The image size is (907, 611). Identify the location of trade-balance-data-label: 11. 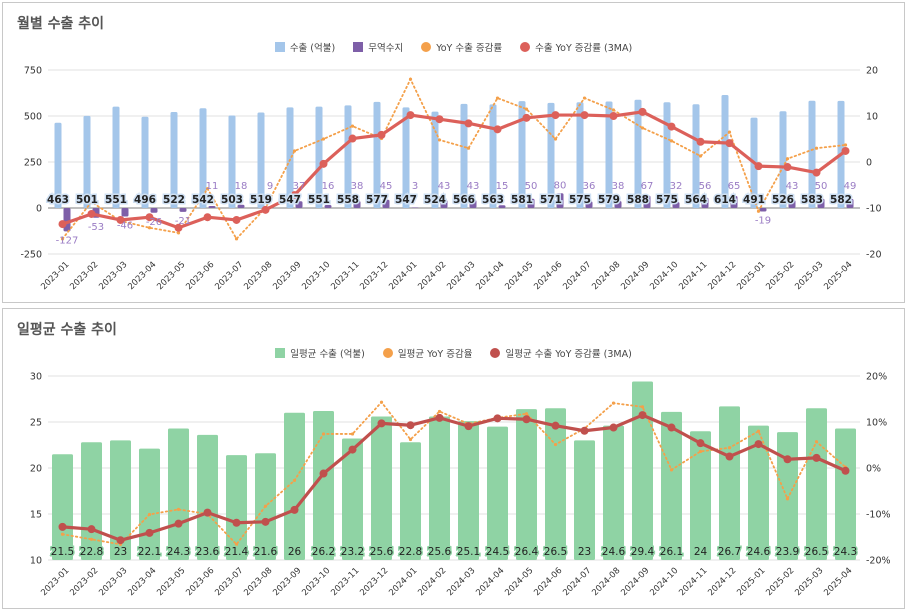
(212, 186).